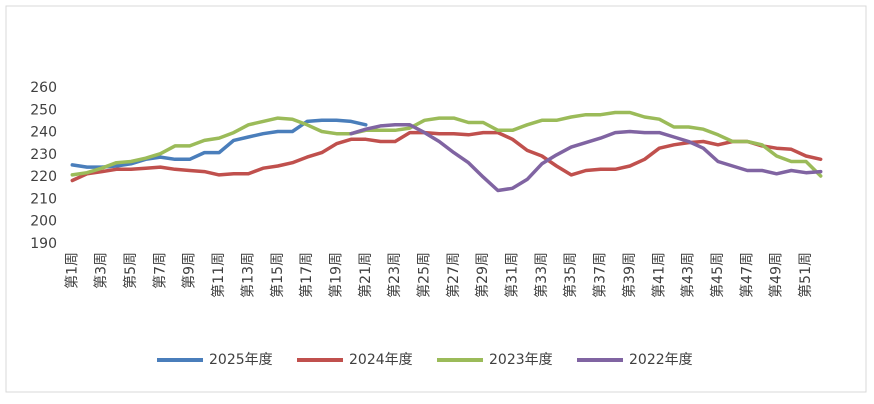 This screenshot has height=404, width=874. Describe the element at coordinates (746, 275) in the screenshot. I see `x-tick-label: 第47周` at that location.